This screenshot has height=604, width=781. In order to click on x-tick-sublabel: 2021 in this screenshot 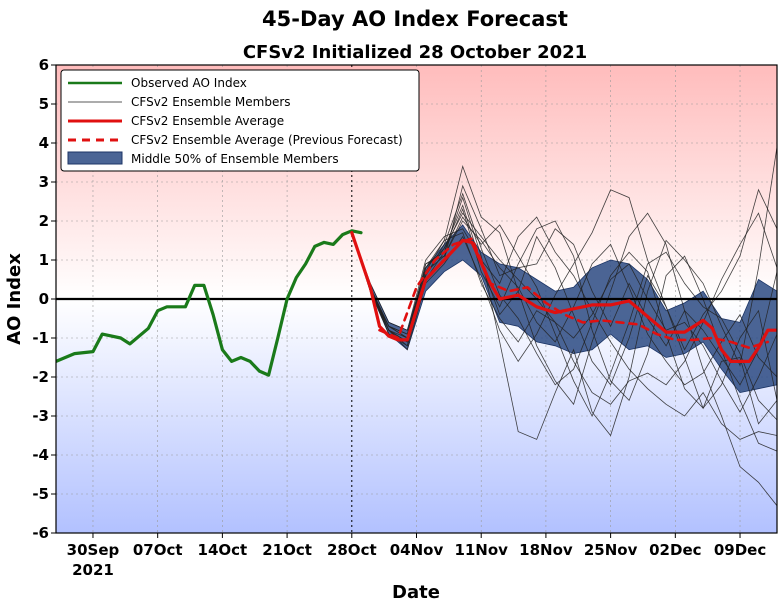, I will do `click(93, 570)`.